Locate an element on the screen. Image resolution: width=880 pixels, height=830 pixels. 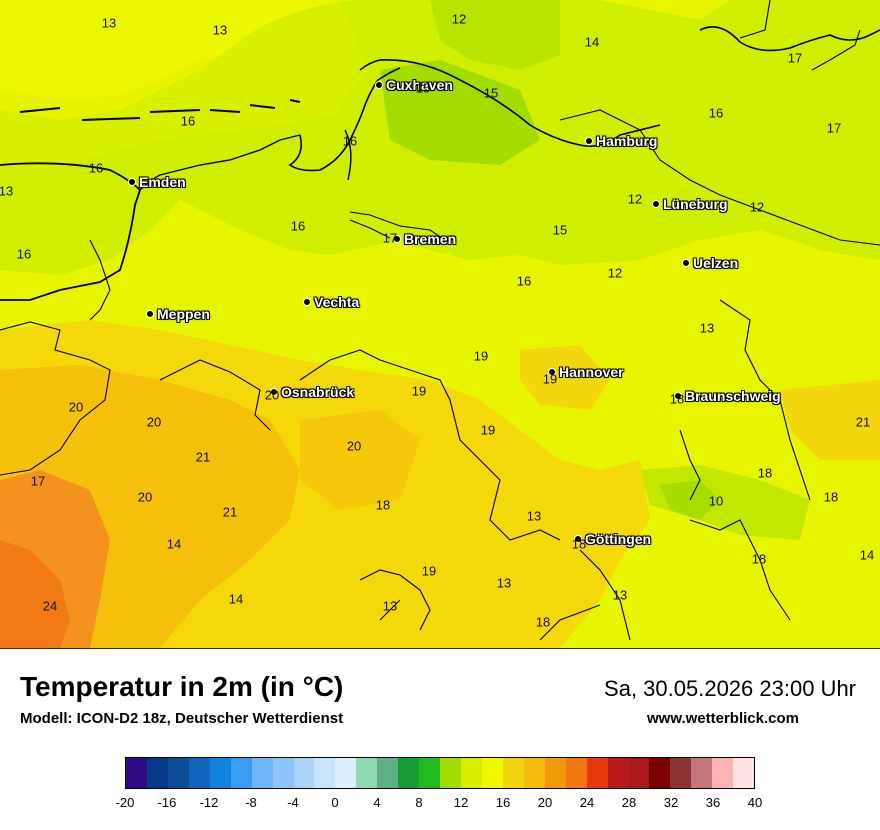
coastline-weser is located at coordinates (344, 119).